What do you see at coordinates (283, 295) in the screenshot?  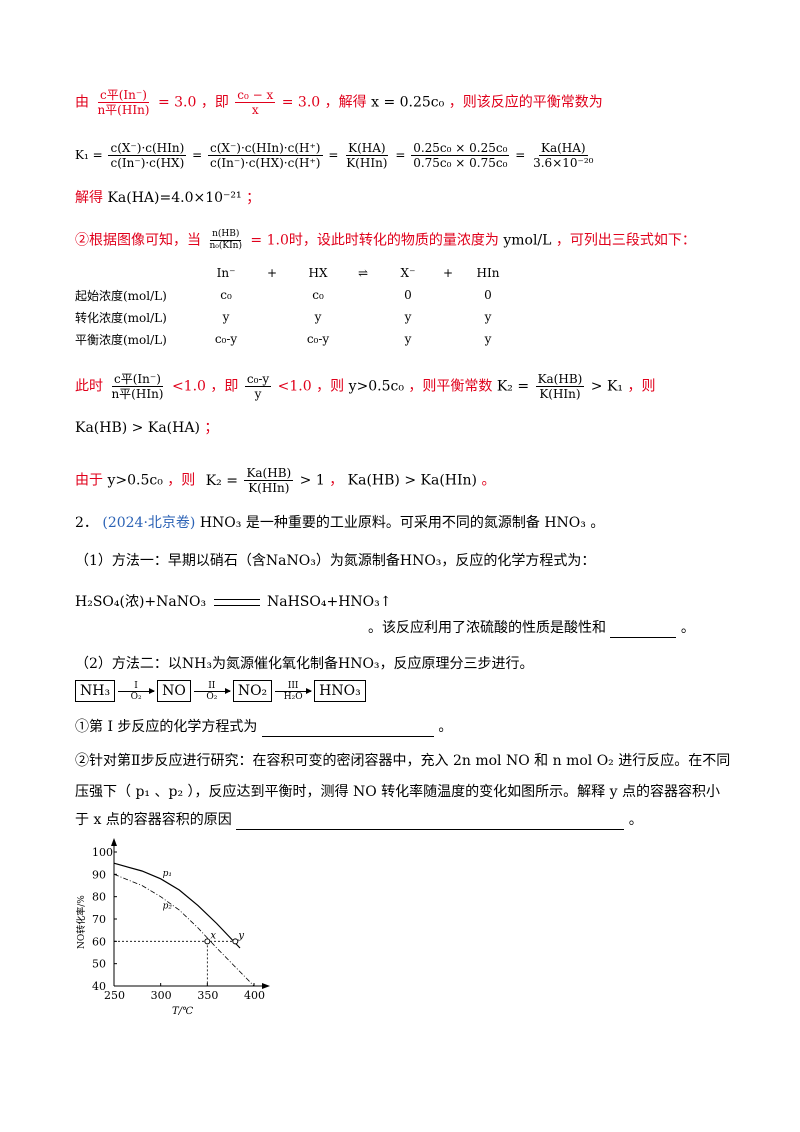 I see `table-row: 起始浓度(mol/L) c₀ c₀ 0 0` at bounding box center [283, 295].